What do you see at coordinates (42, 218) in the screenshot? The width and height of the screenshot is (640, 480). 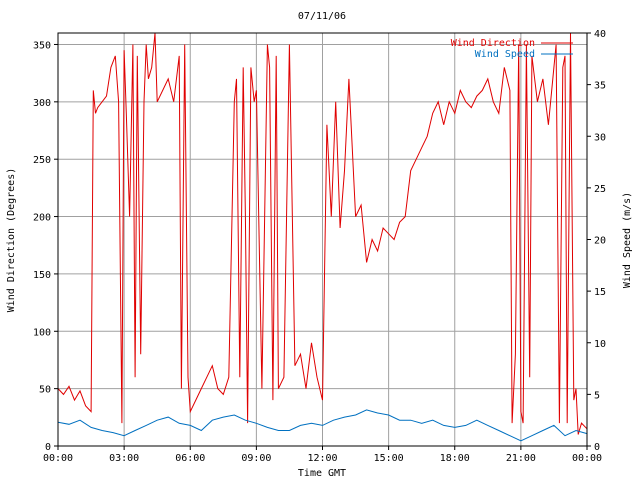 I see `y-tick-label: 200` at bounding box center [42, 218].